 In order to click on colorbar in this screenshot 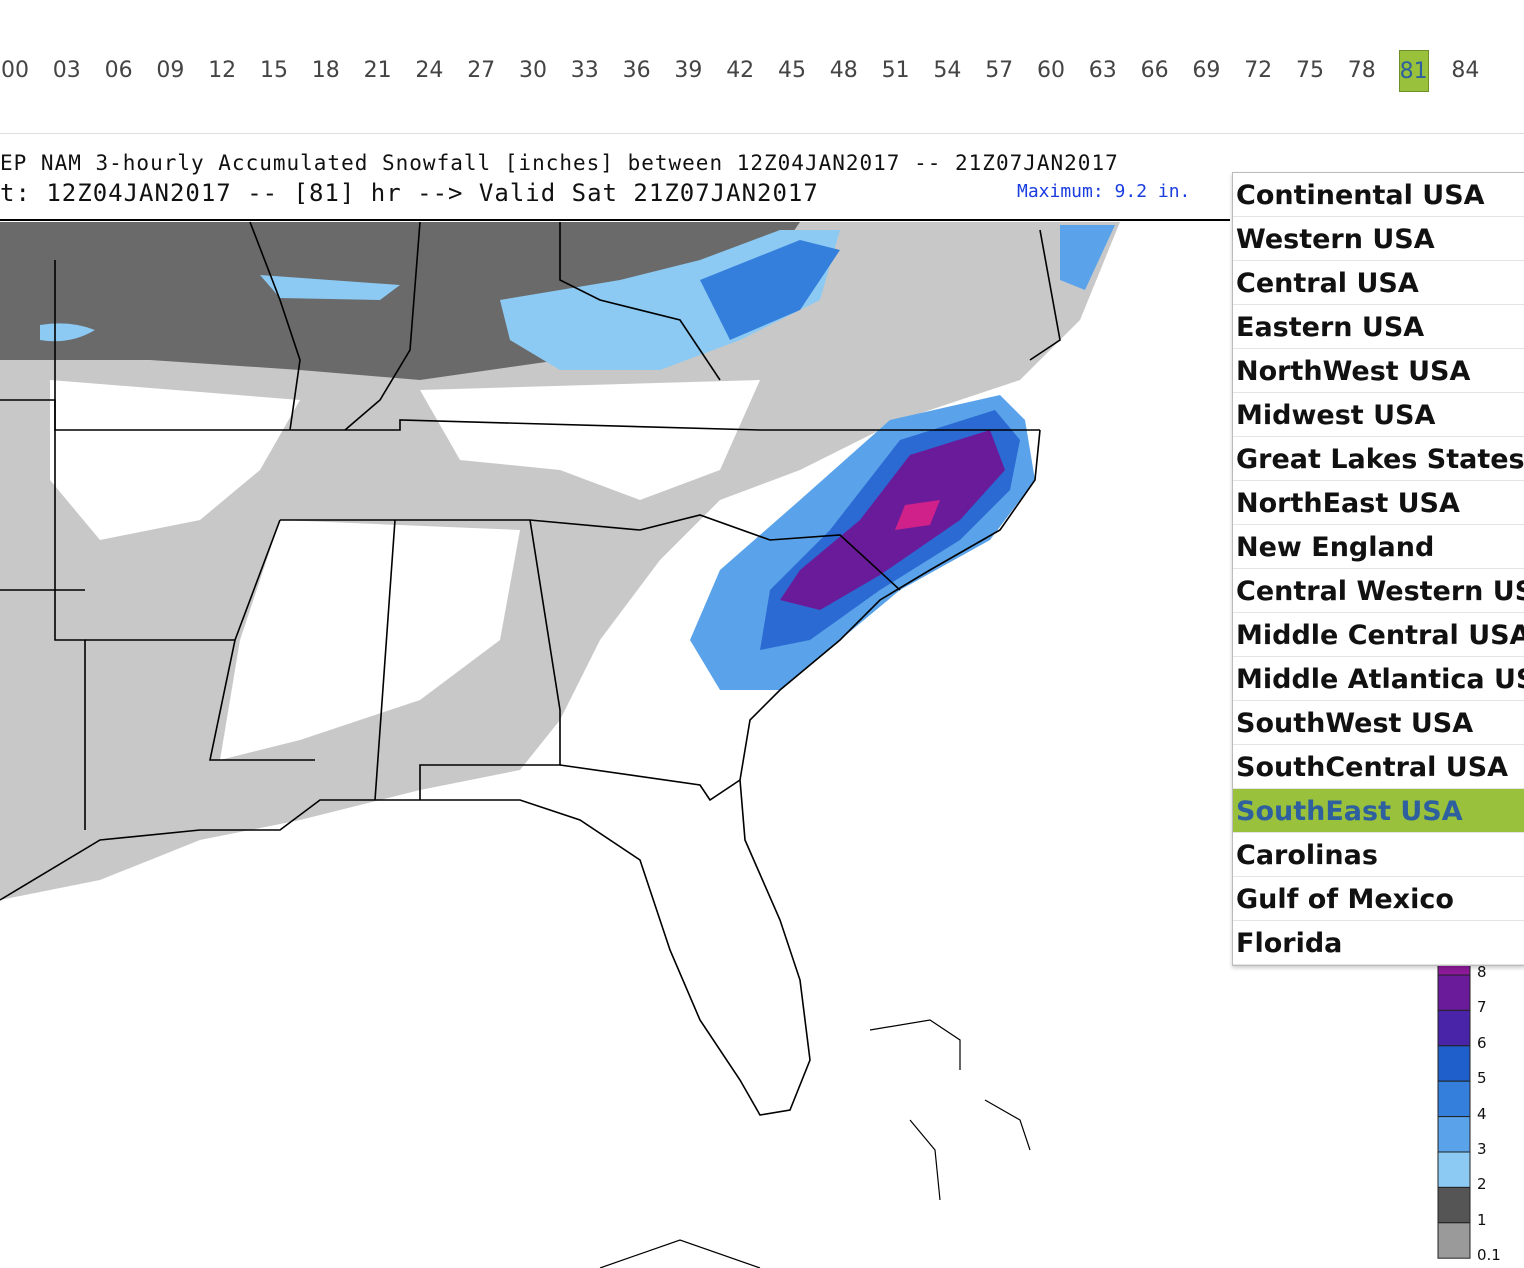, I will do `click(1454, 1111)`.